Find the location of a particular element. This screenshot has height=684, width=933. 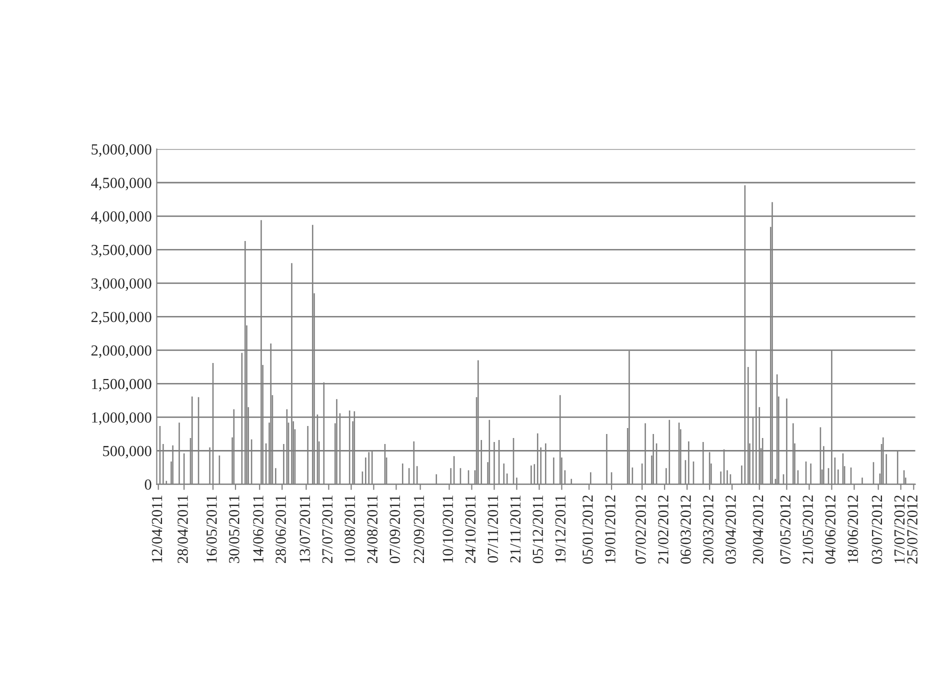

x-tick-label: 05/01/2012 is located at coordinates (587, 530).